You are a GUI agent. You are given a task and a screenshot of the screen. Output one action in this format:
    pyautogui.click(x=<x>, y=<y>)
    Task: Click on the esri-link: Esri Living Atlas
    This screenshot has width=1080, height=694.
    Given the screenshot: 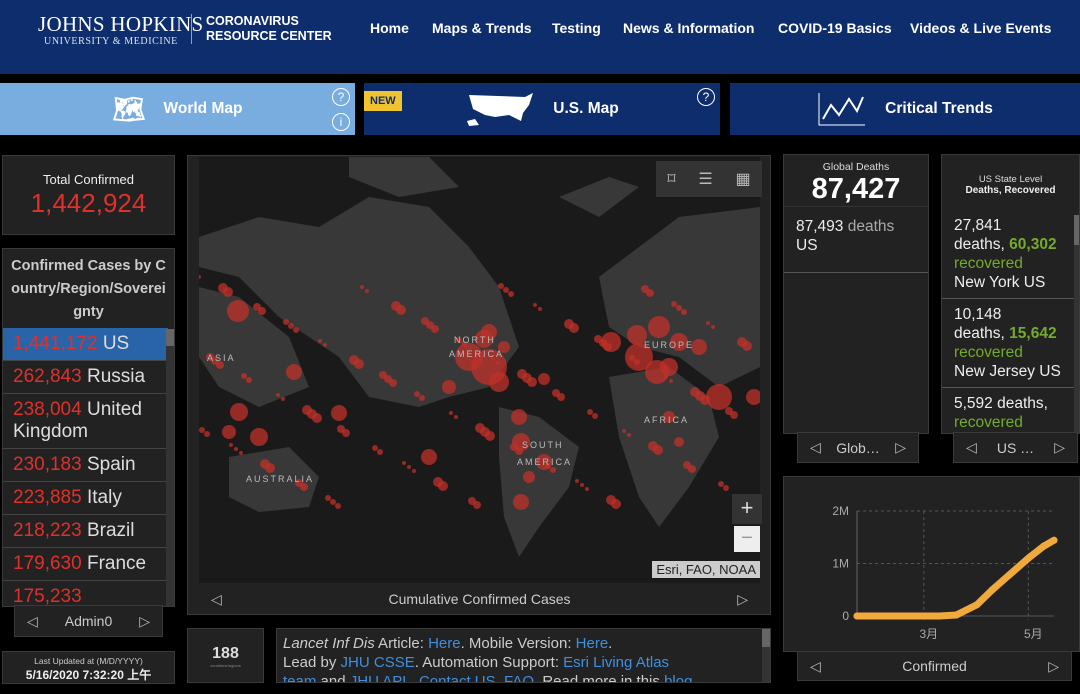 What is the action you would take?
    pyautogui.click(x=616, y=662)
    